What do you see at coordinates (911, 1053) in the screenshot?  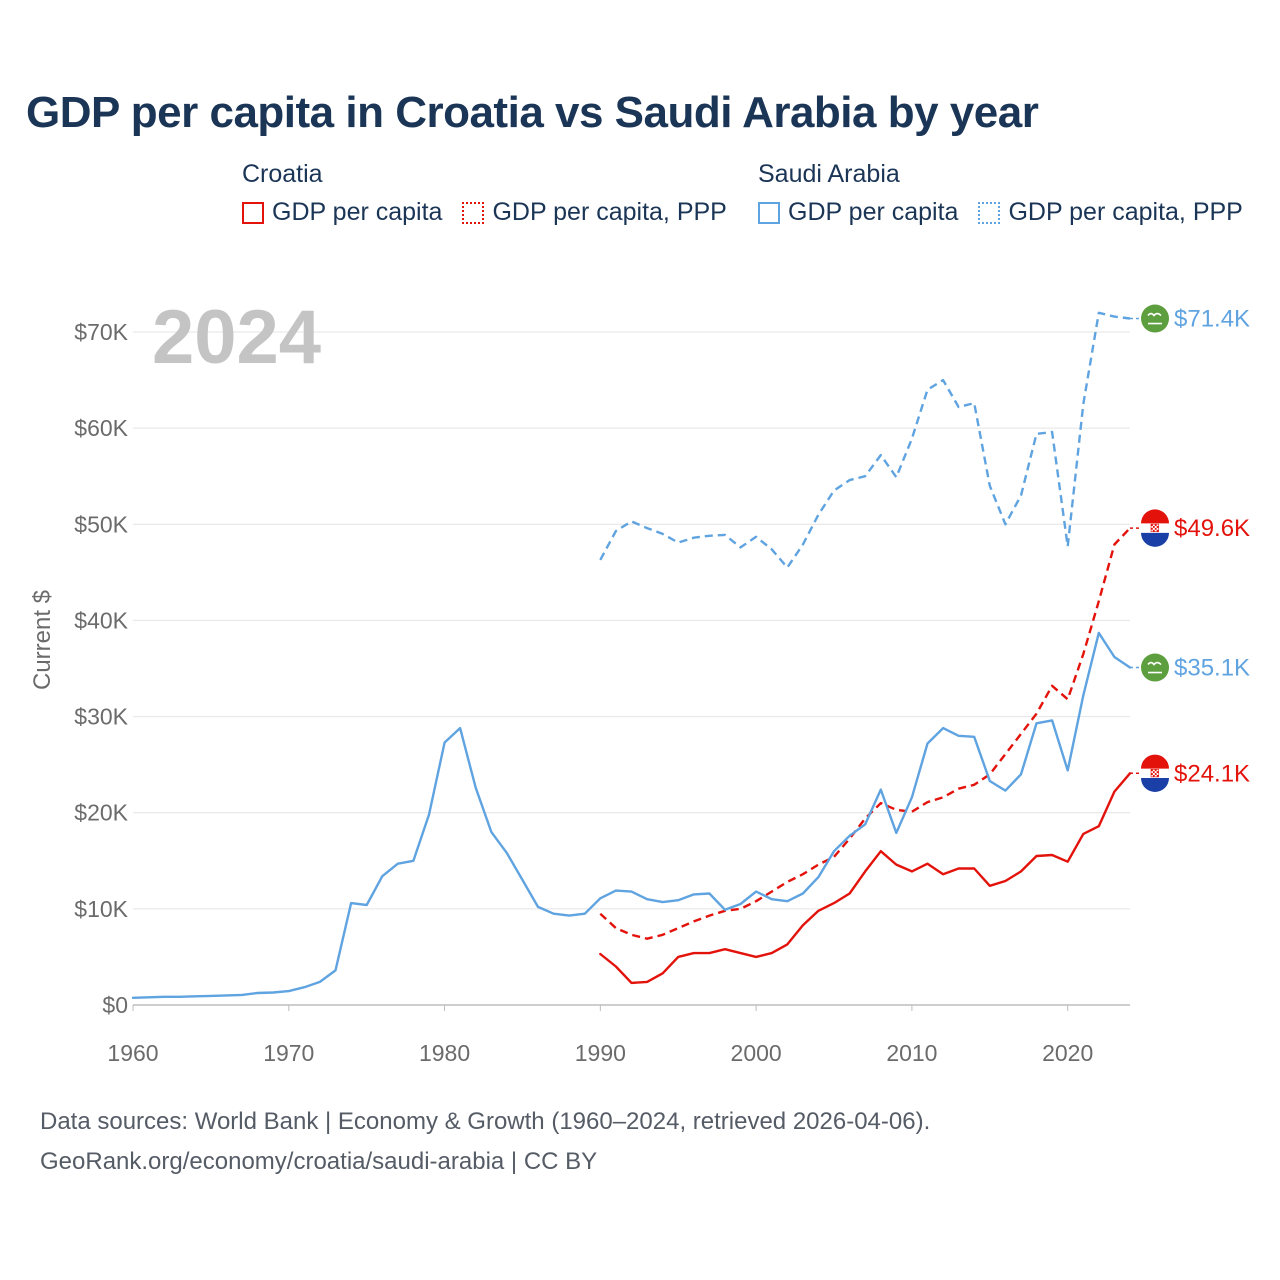 I see `x-tick-label: 2010` at bounding box center [911, 1053].